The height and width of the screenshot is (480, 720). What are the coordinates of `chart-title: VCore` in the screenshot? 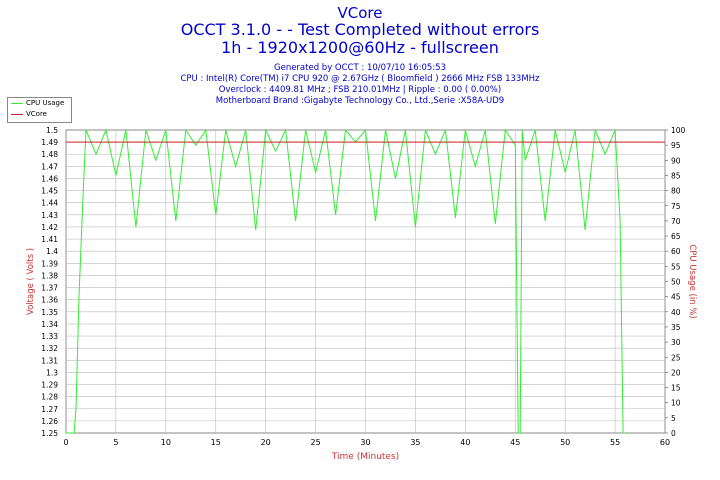 It's located at (360, 13).